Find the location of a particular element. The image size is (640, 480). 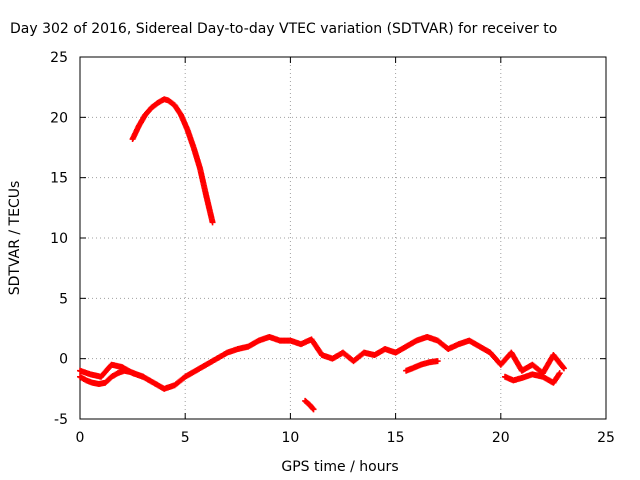

series-arc-mid-low is located at coordinates (422, 366).